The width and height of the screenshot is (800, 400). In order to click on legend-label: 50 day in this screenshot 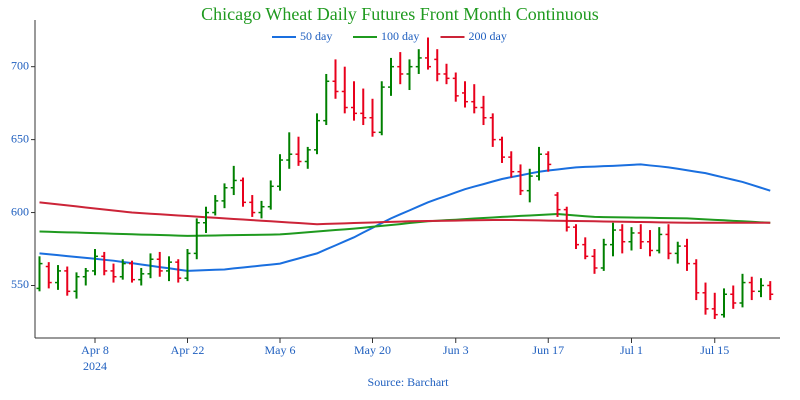, I will do `click(316, 36)`.